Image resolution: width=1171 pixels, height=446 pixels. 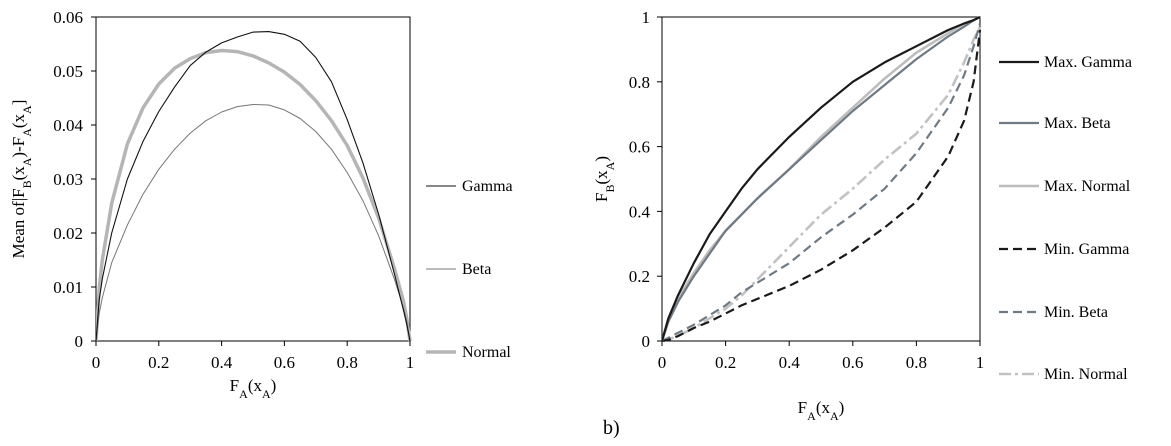 What do you see at coordinates (68, 287) in the screenshot?
I see `y-tick-label-a: 0.01` at bounding box center [68, 287].